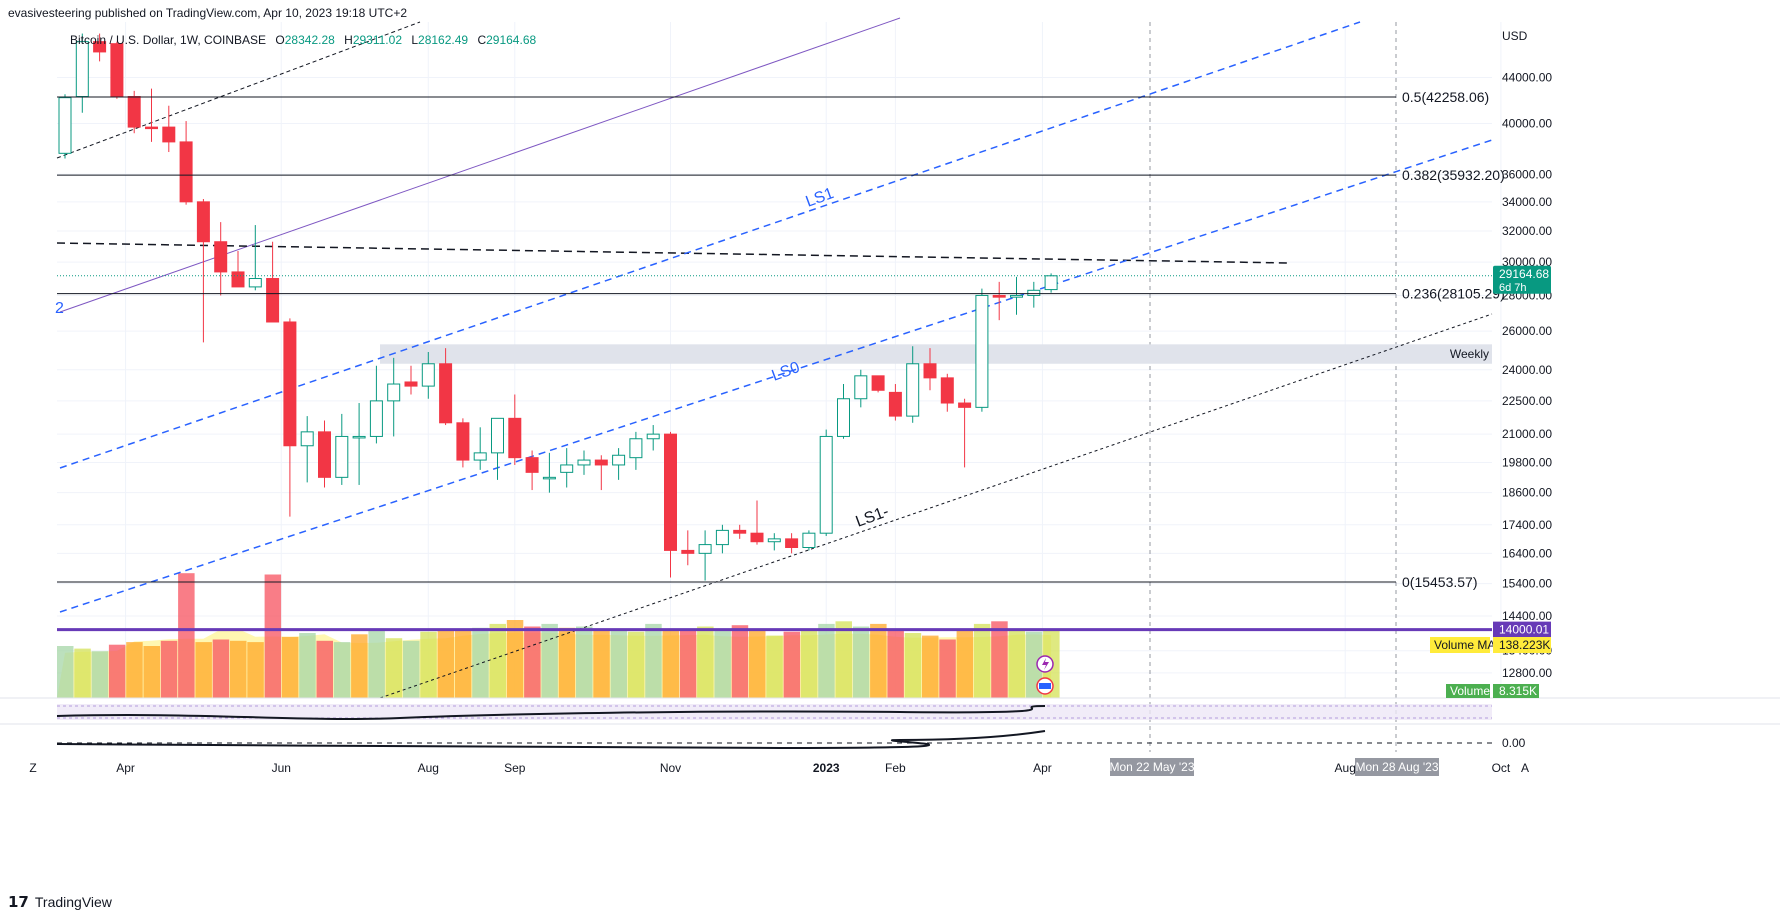  I want to click on volume-value-box, so click(1516, 691).